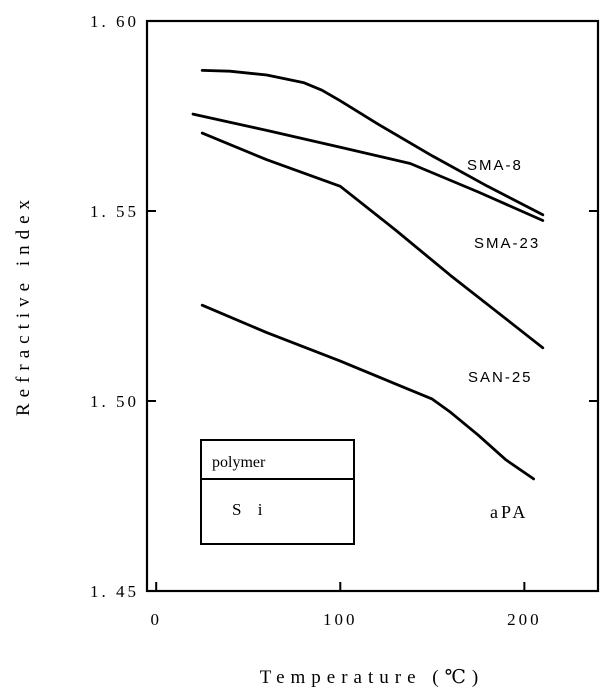  I want to click on legend-box, so click(277, 492).